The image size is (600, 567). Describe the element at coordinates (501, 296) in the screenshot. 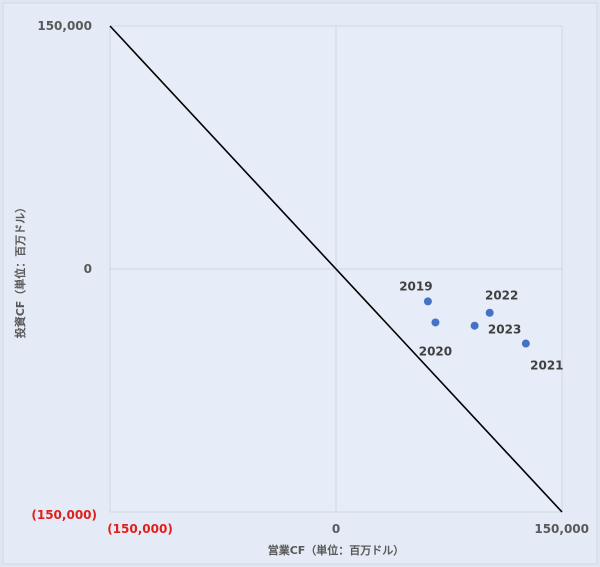

I see `data-label-2022: 2022` at that location.